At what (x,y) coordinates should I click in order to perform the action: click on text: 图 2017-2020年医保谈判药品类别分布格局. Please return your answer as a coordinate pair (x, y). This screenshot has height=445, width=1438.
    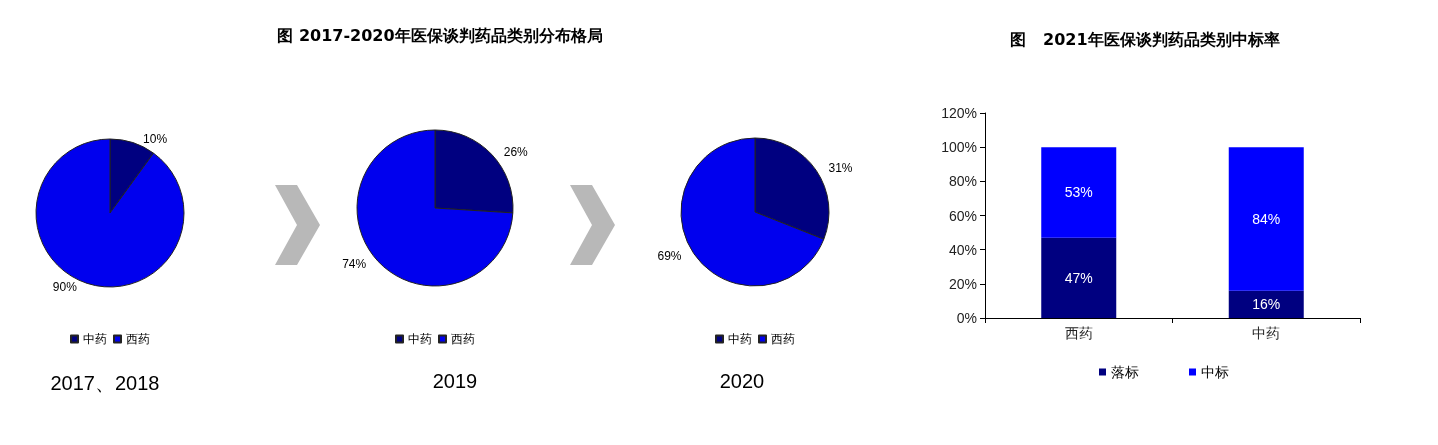
    Looking at the image, I should click on (440, 36).